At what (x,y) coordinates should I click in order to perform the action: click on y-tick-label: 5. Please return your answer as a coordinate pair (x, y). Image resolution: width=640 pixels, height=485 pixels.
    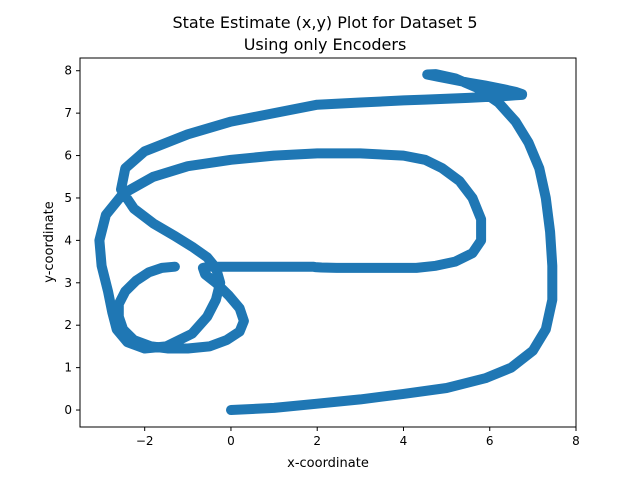
    Looking at the image, I should click on (68, 198).